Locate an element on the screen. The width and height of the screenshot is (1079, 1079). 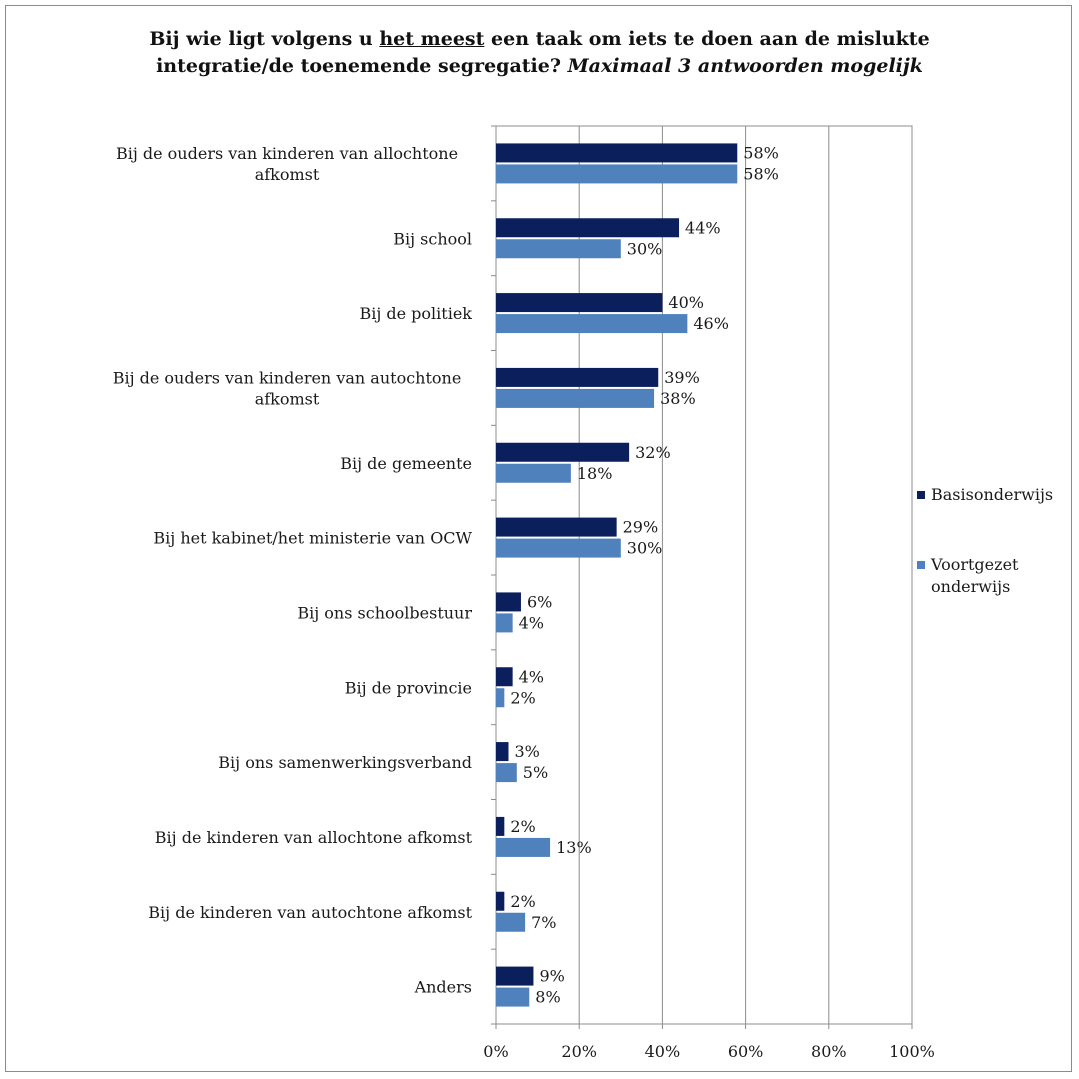
category-label-line: Bij de gemeente is located at coordinates (406, 463).